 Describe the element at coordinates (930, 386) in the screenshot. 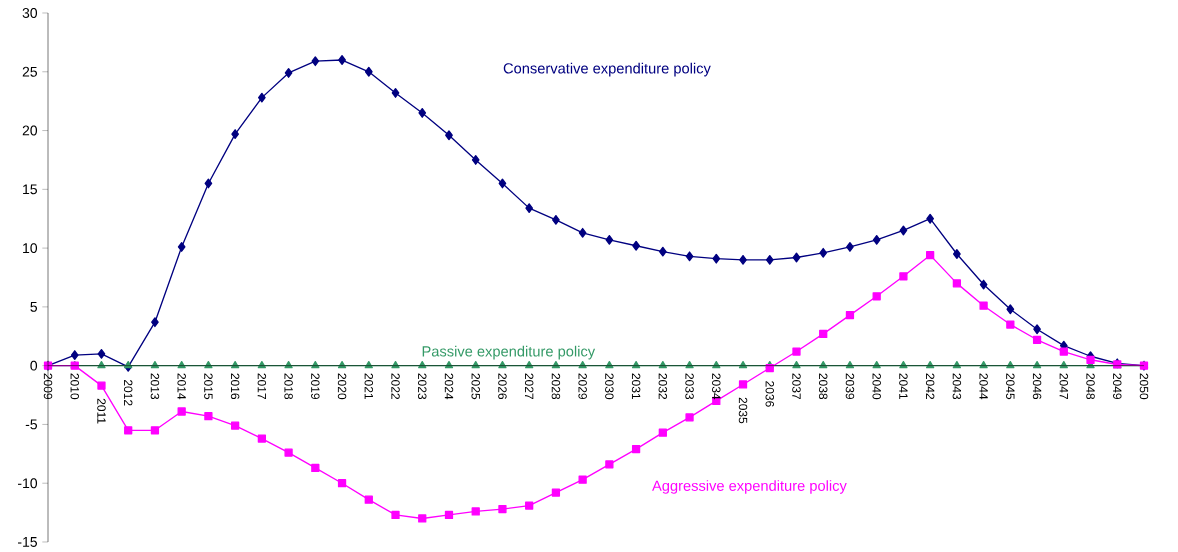

I see `x-tick-label: 2042` at that location.